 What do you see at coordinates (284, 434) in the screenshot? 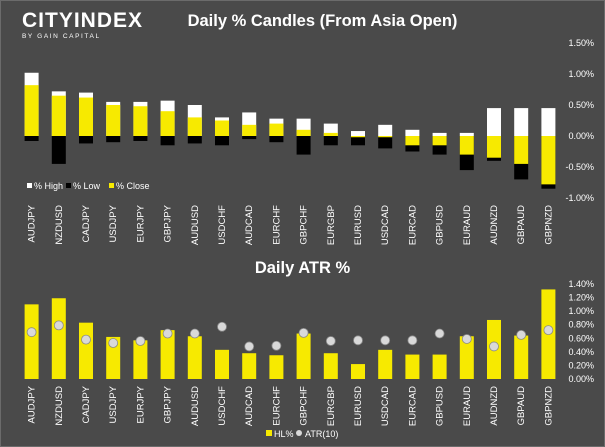
I see `atr-legend-label-0: HL%` at bounding box center [284, 434].